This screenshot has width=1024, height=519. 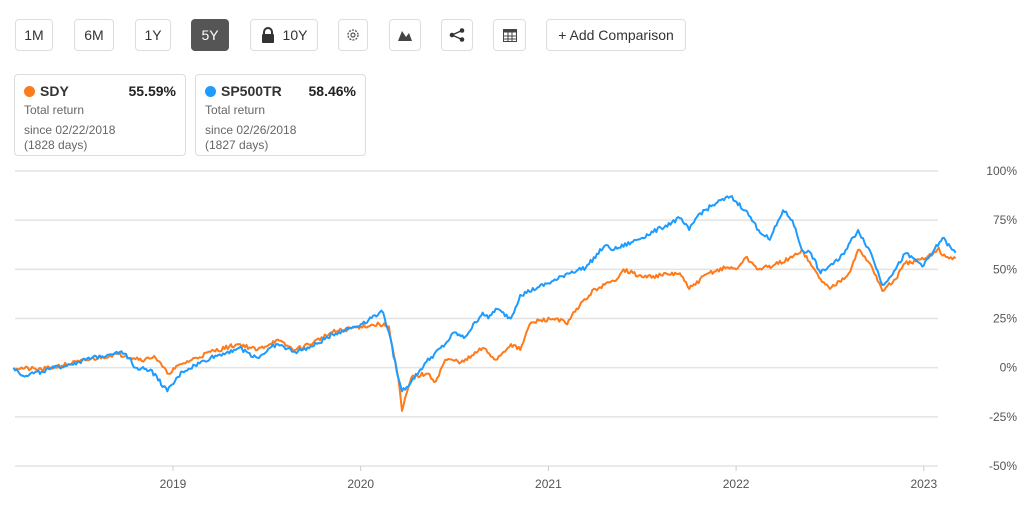 What do you see at coordinates (56, 145) in the screenshot?
I see `card-days: (1828 days)` at bounding box center [56, 145].